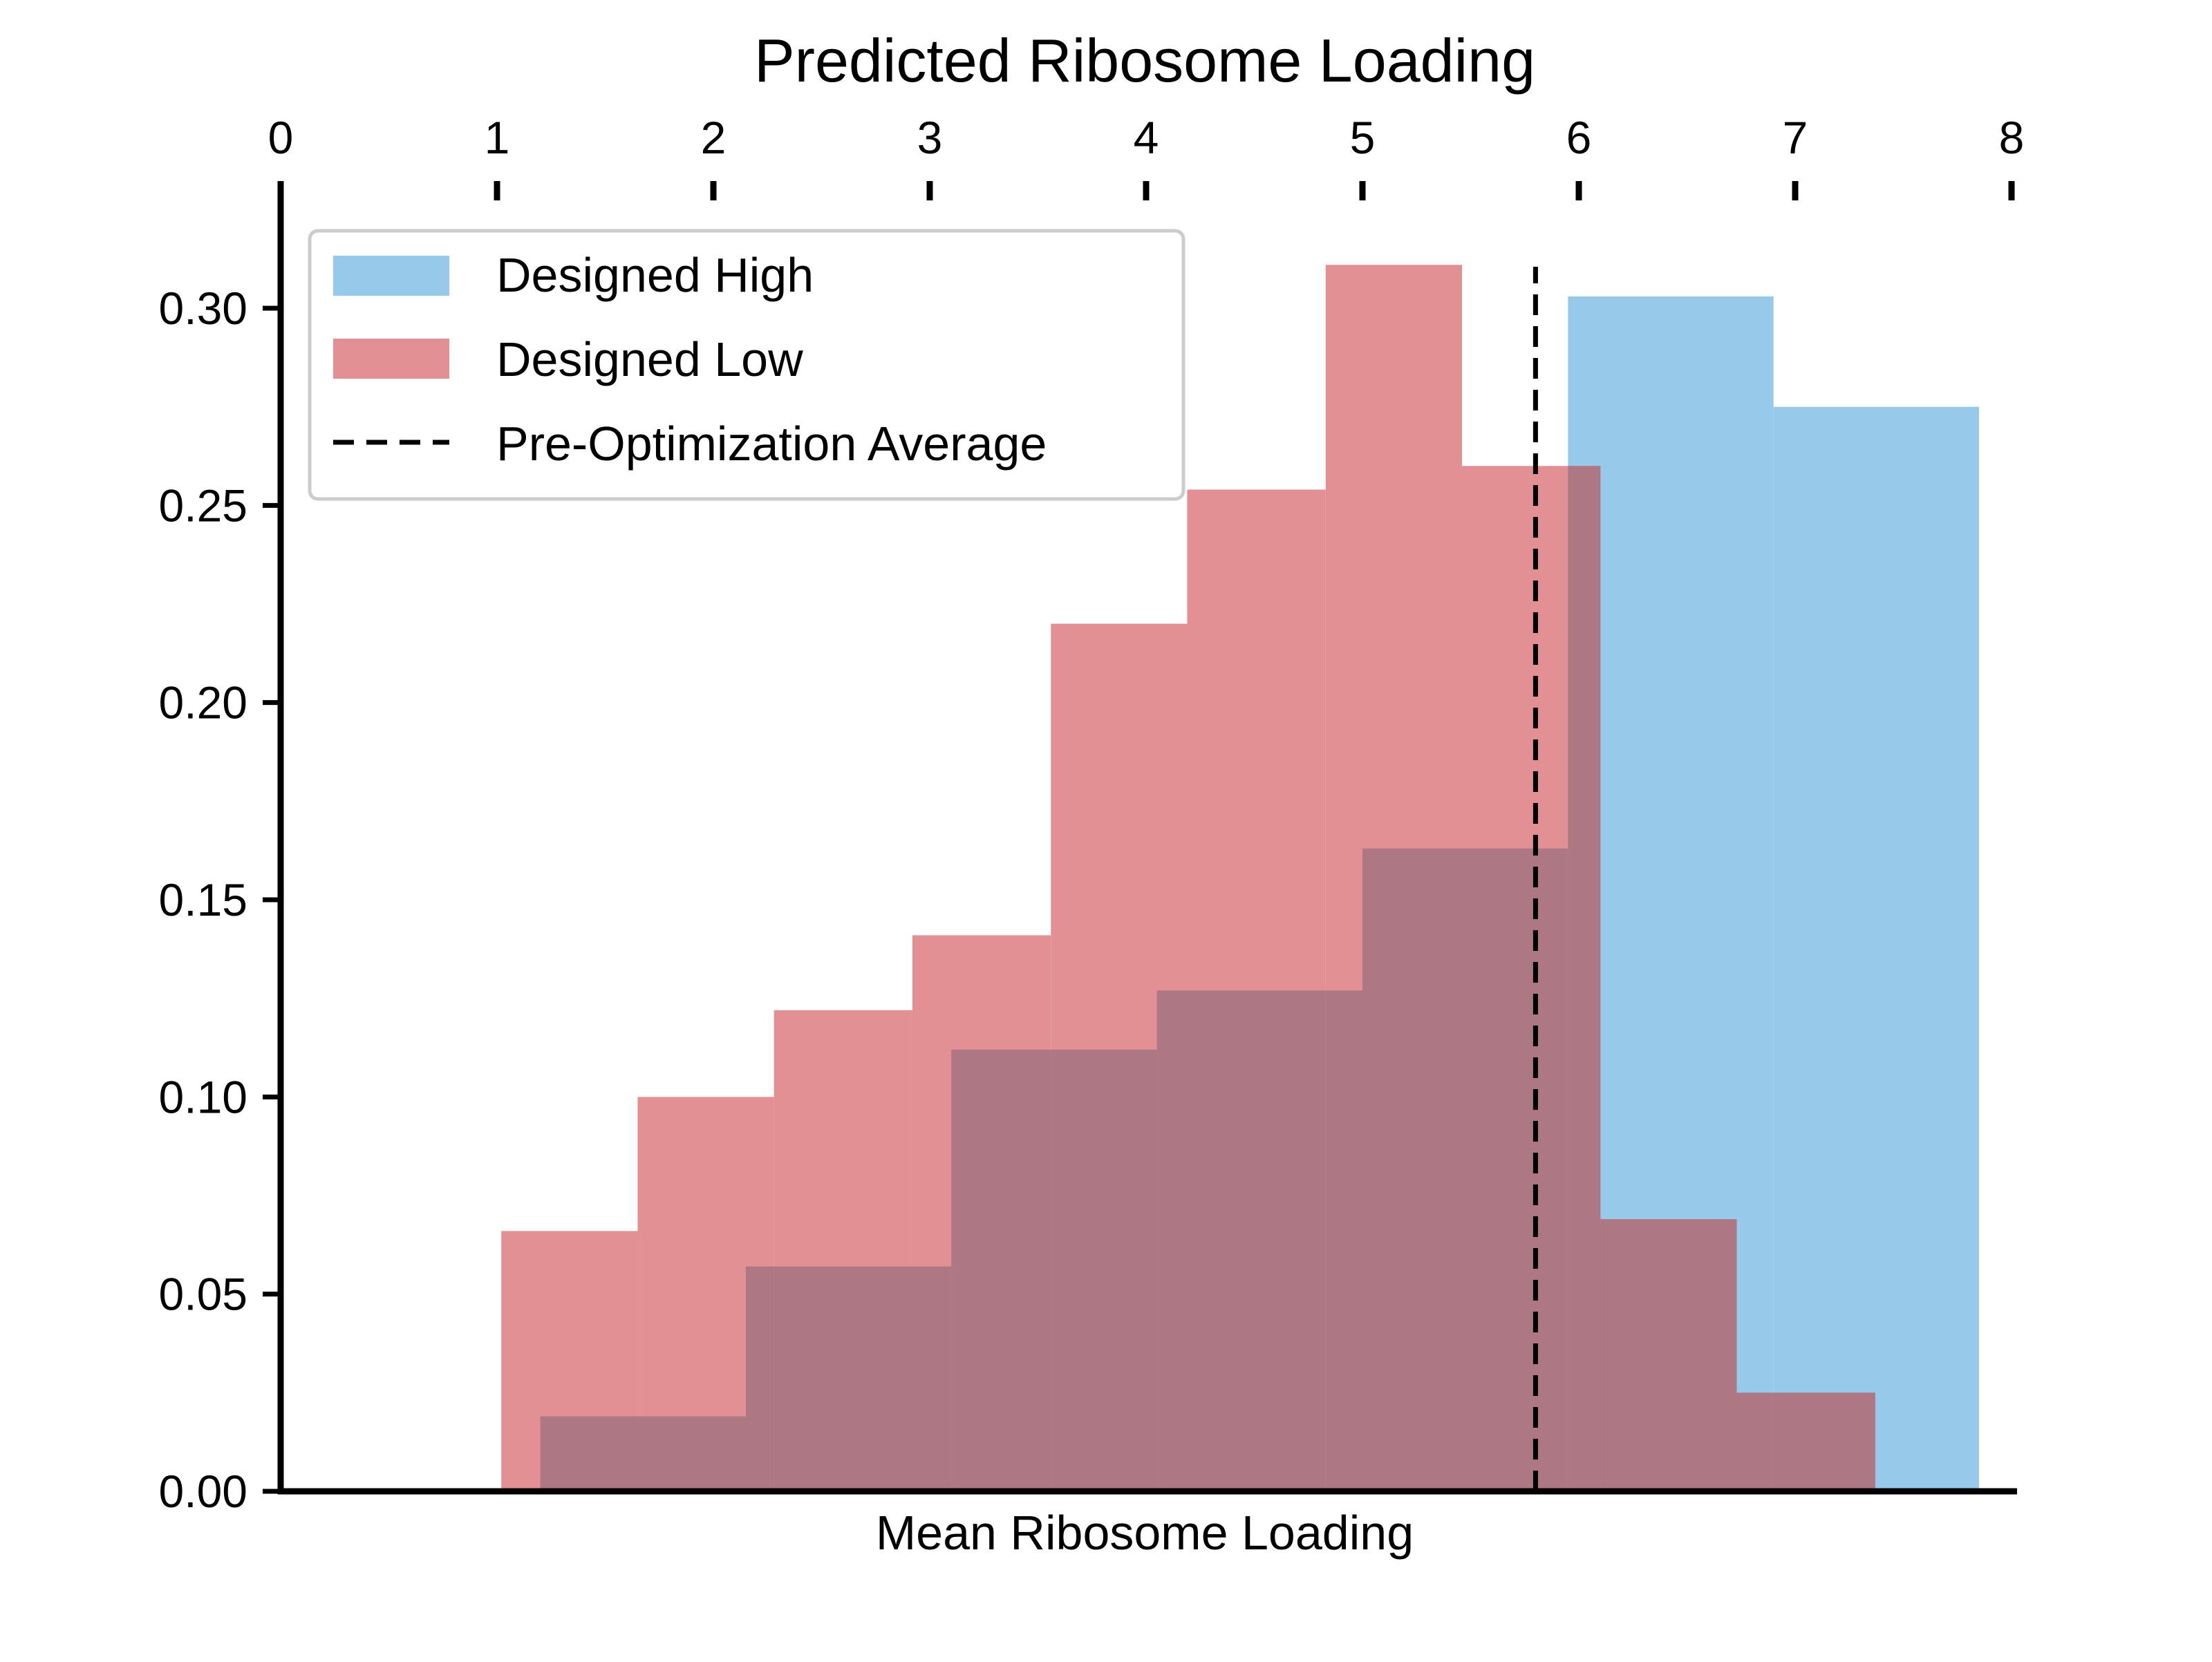  I want to click on y-tick-label-2: 0.10, so click(203, 1096).